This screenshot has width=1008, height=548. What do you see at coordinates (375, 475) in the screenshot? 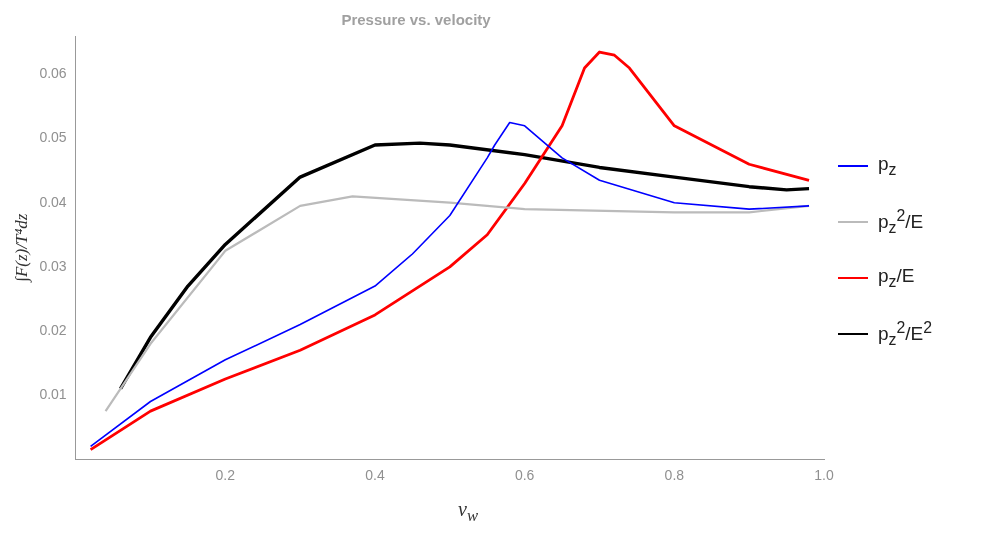
I see `x-tick-label: 0.4` at bounding box center [375, 475].